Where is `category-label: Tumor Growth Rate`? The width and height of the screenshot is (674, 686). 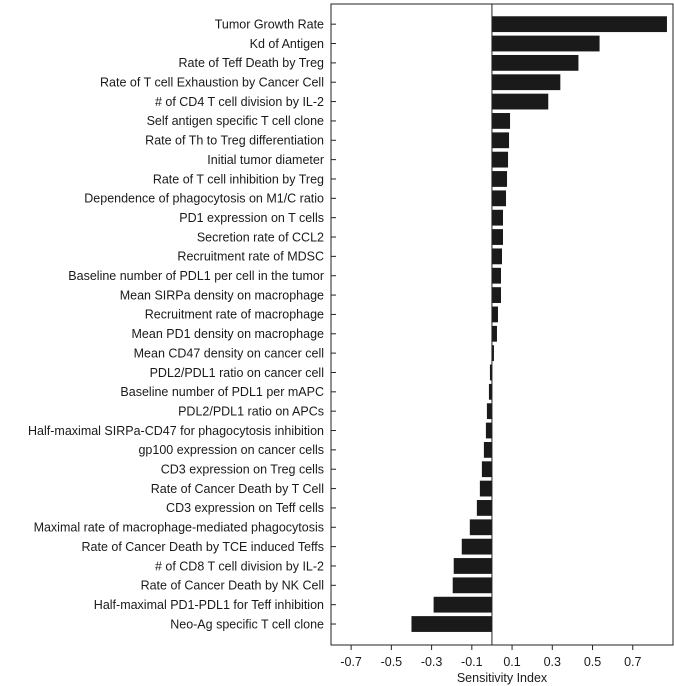 category-label: Tumor Growth Rate is located at coordinates (269, 24).